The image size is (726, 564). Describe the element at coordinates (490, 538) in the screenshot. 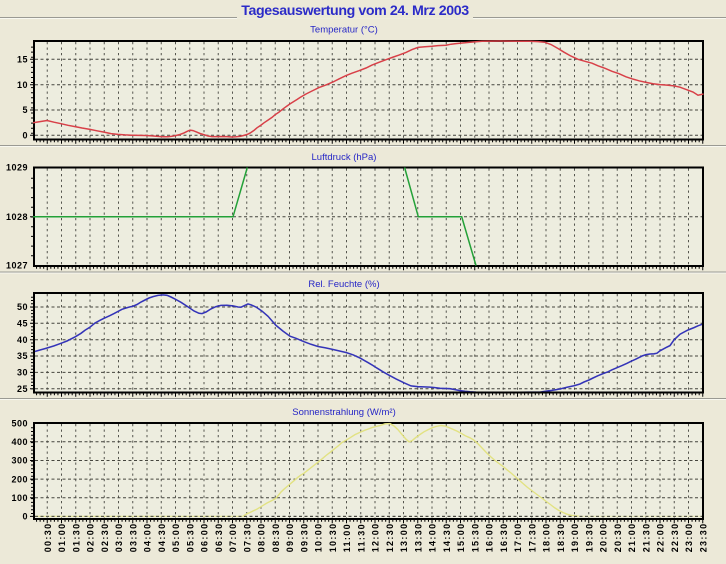

I see `svg-text: 16:00` at that location.